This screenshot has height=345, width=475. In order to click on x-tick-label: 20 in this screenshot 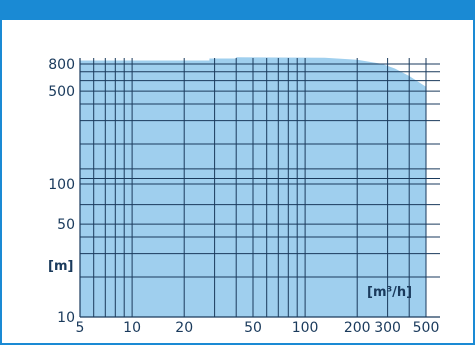, I will do `click(184, 328)`.